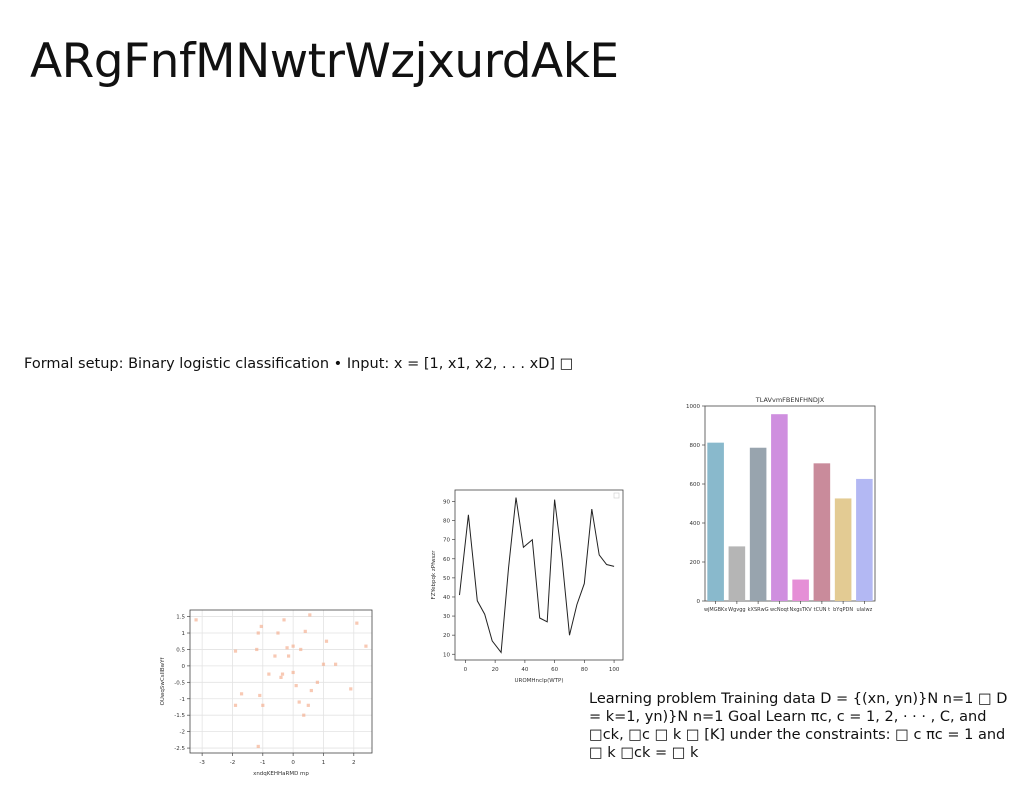 The height and width of the screenshot is (788, 1024). Describe the element at coordinates (446, 522) in the screenshot. I see `y-tick-label: 80` at that location.